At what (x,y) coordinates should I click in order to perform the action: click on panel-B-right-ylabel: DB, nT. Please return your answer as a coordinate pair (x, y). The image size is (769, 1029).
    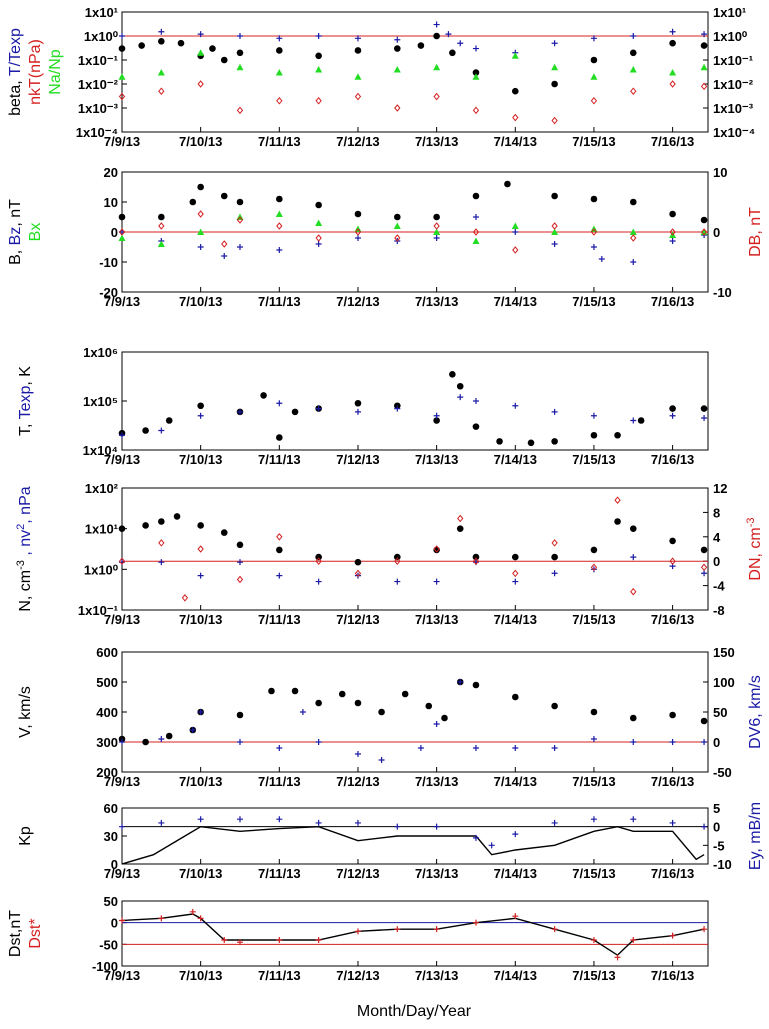
    Looking at the image, I should click on (755, 232).